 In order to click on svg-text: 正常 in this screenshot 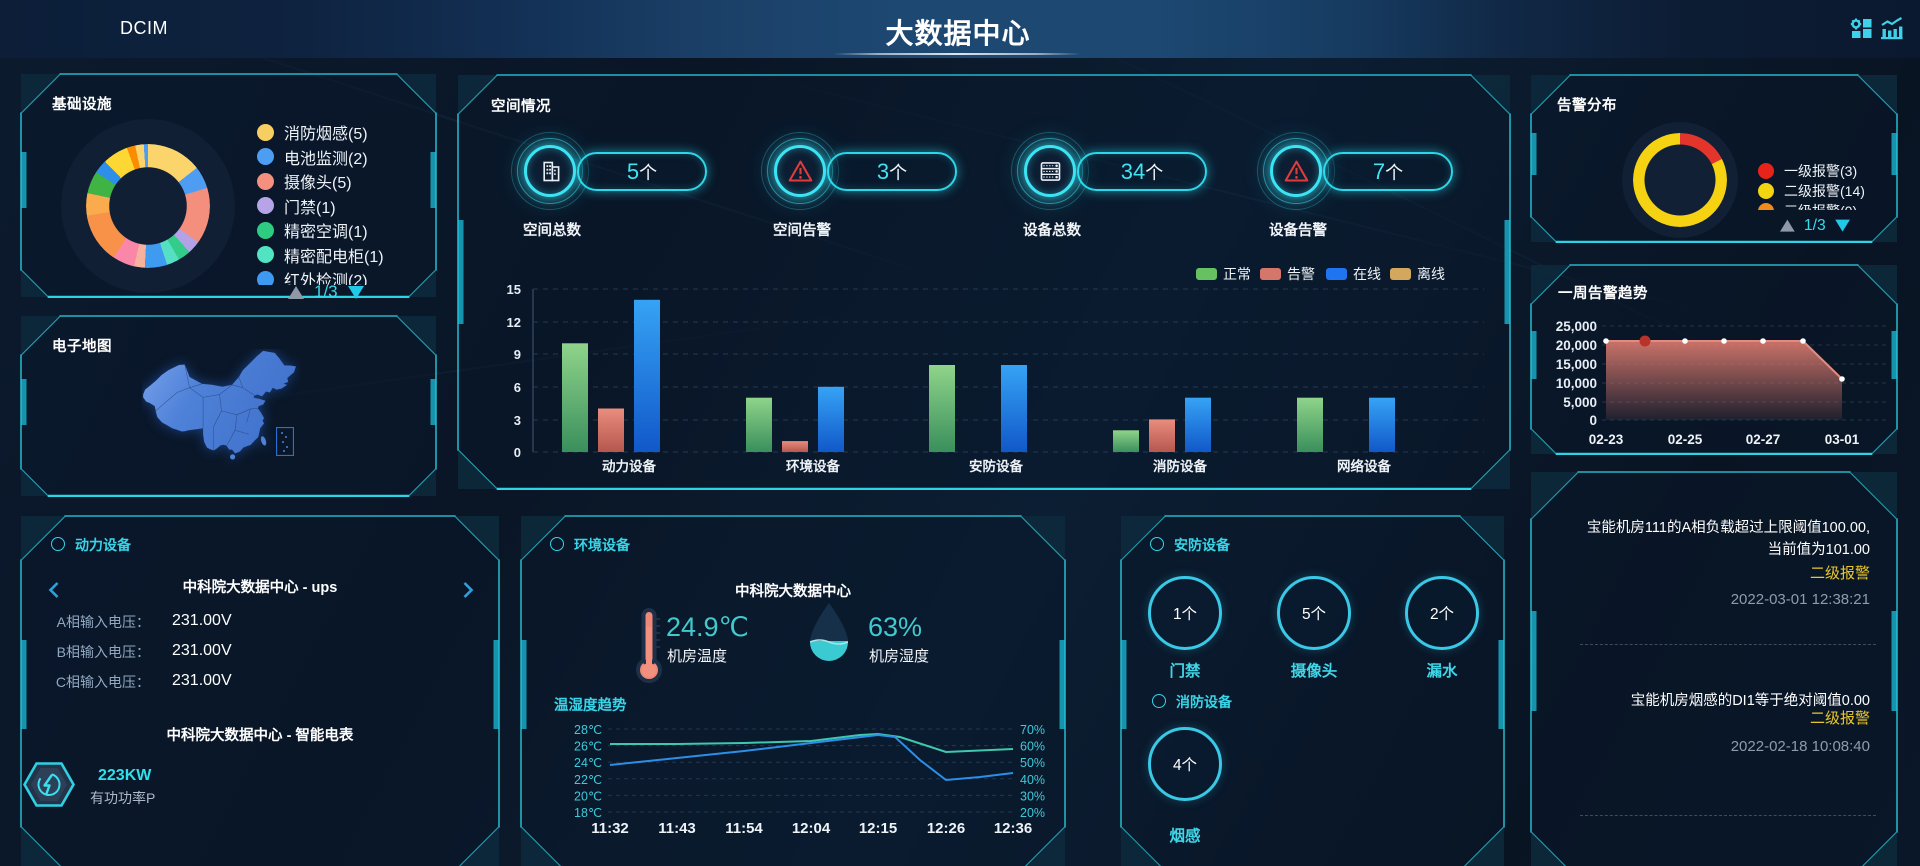, I will do `click(1237, 274)`.